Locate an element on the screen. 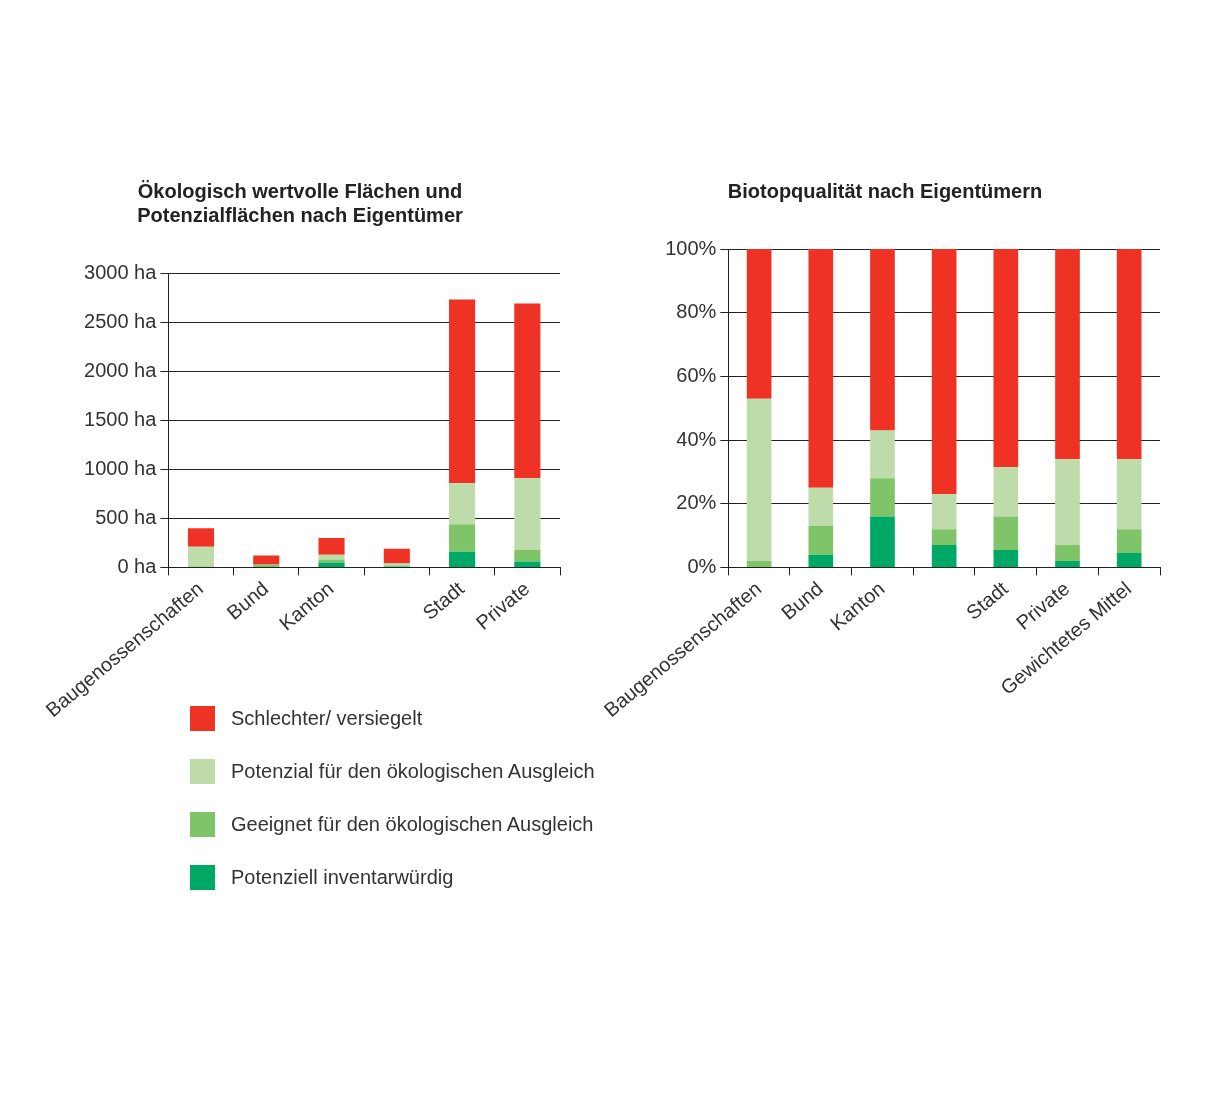 The height and width of the screenshot is (1119, 1208). y-tick-label: 500 ha is located at coordinates (126, 516).